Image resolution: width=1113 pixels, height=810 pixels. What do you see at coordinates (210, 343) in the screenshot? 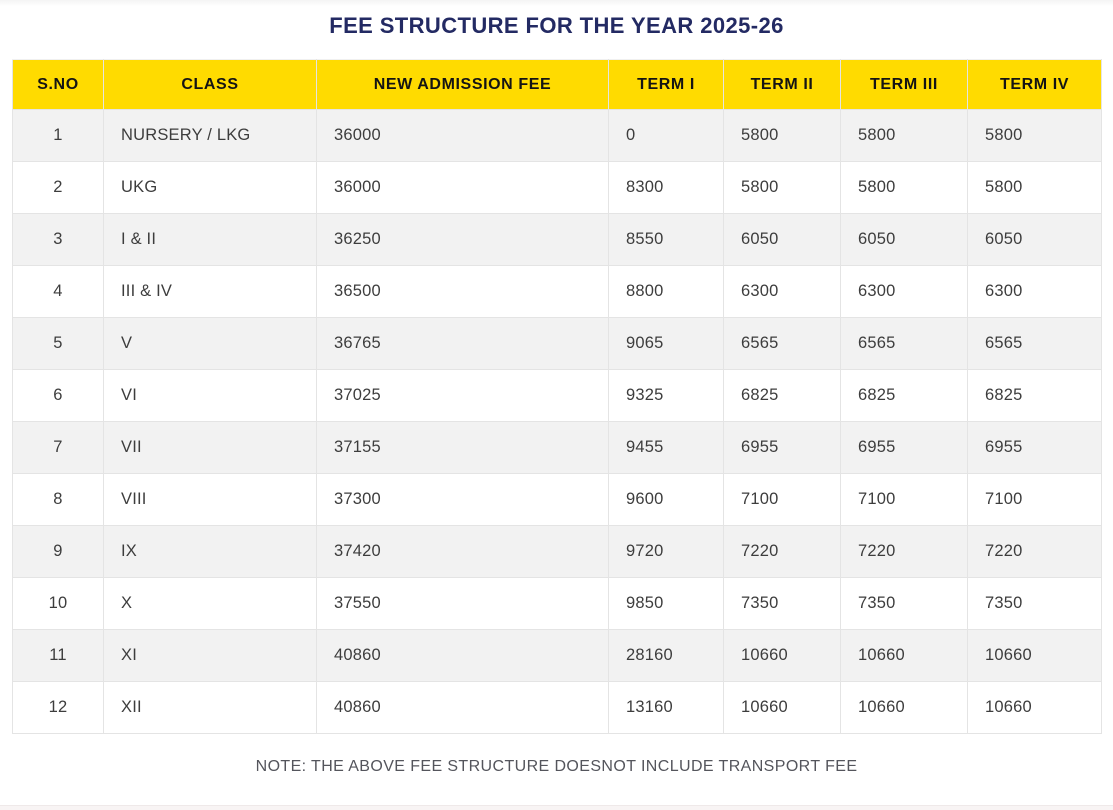
I see `table-cell: V` at bounding box center [210, 343].